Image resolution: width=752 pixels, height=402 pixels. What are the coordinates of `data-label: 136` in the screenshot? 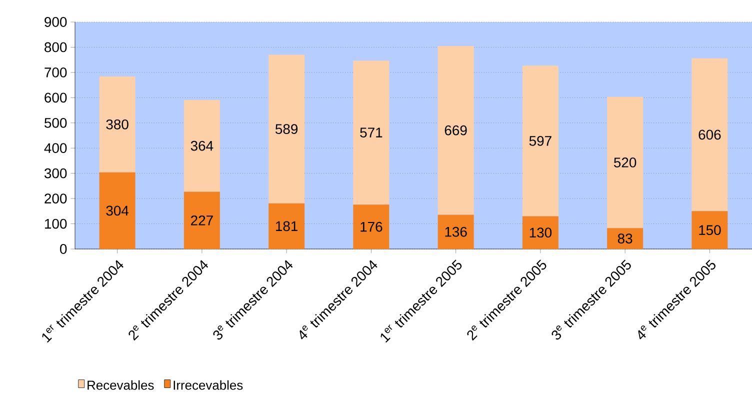 It's located at (456, 231).